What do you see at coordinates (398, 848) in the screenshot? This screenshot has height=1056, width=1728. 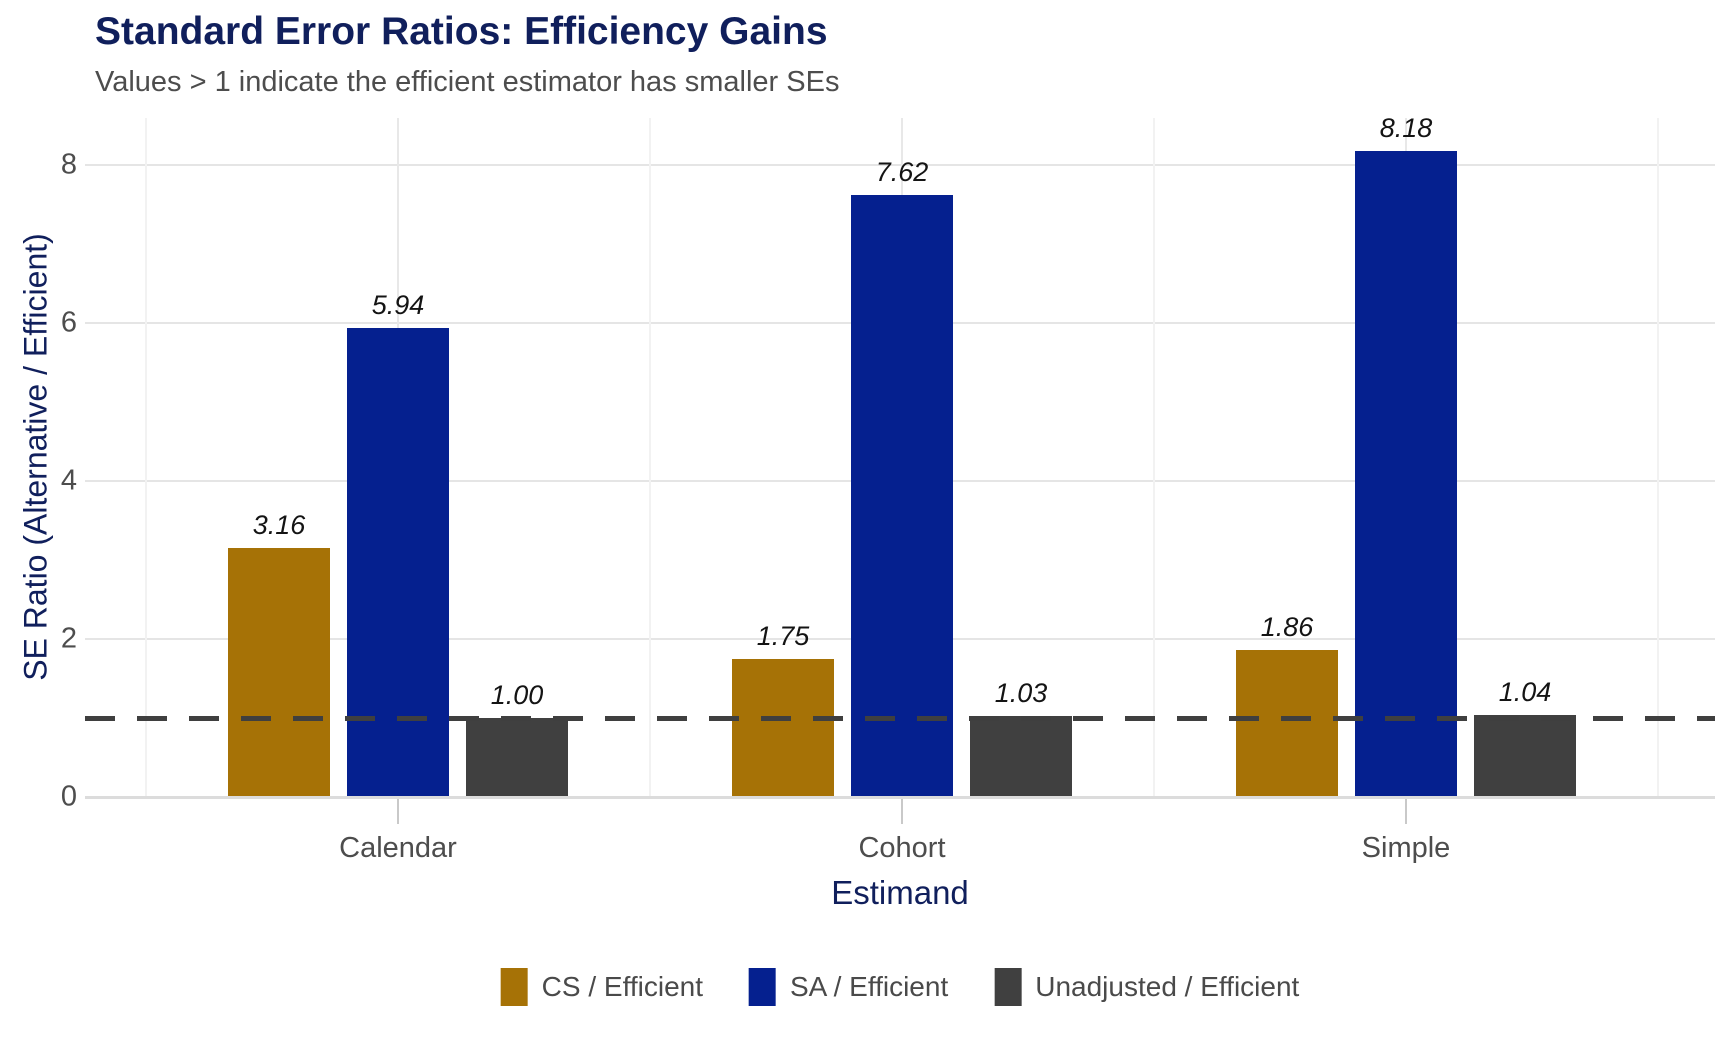 I see `x-tick-label-calendar: Calendar` at bounding box center [398, 848].